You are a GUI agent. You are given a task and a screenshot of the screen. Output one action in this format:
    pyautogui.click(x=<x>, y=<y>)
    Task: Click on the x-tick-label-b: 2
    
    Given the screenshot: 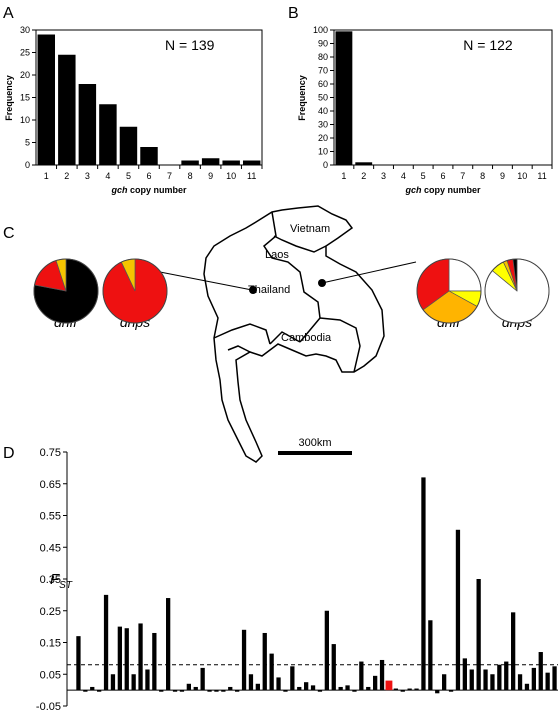 What is the action you would take?
    pyautogui.click(x=363, y=176)
    